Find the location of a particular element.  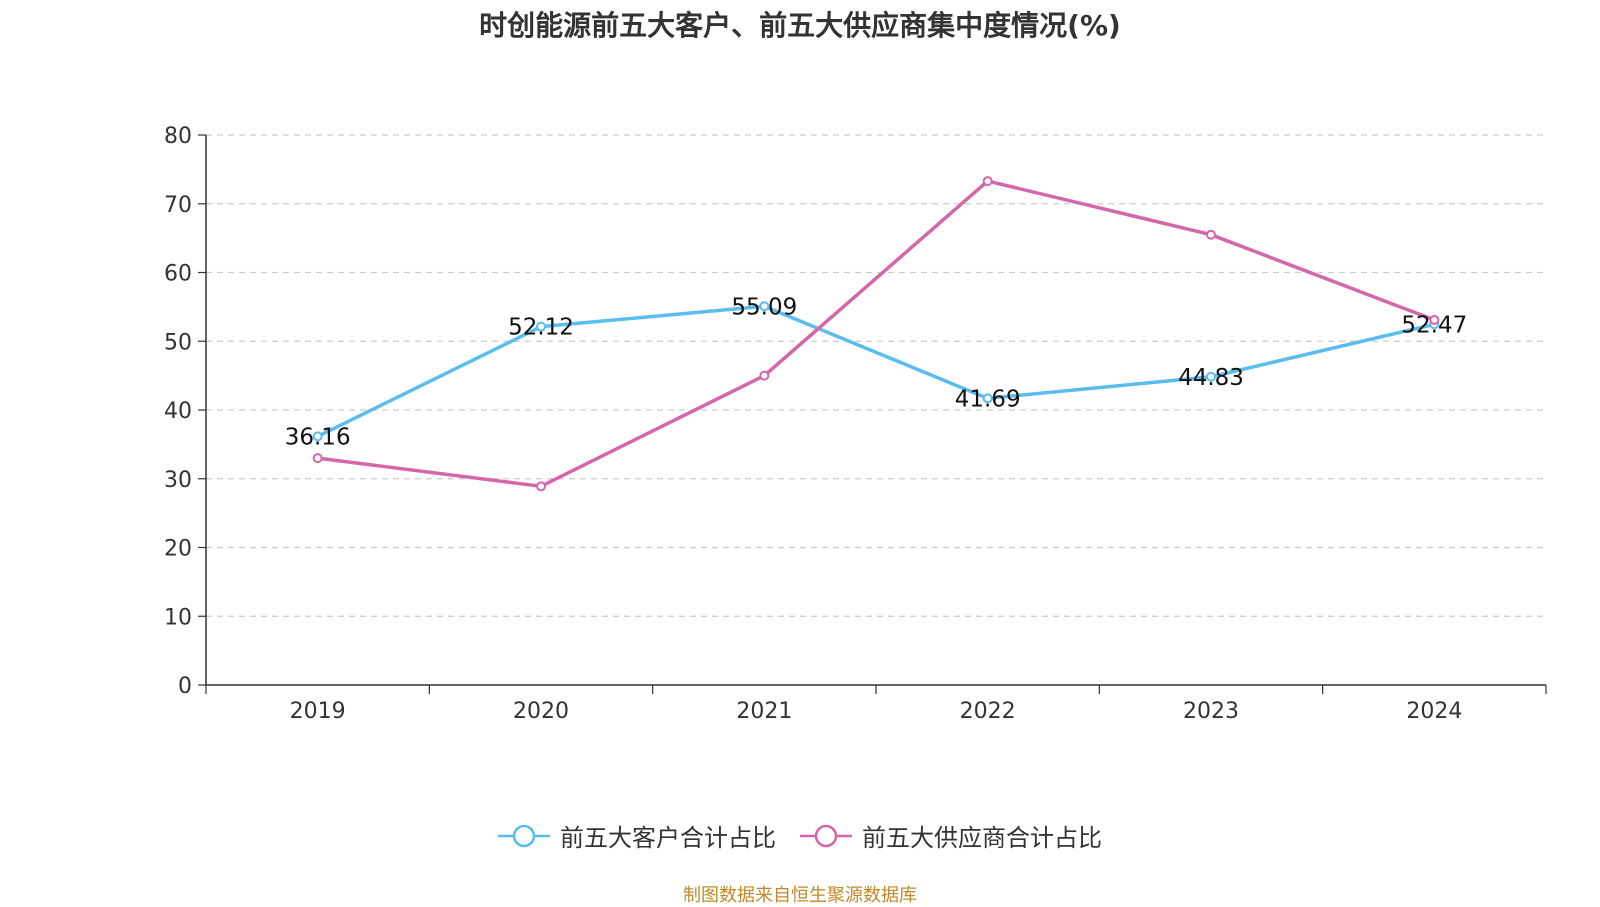

data-label: 44.83 is located at coordinates (1211, 378).